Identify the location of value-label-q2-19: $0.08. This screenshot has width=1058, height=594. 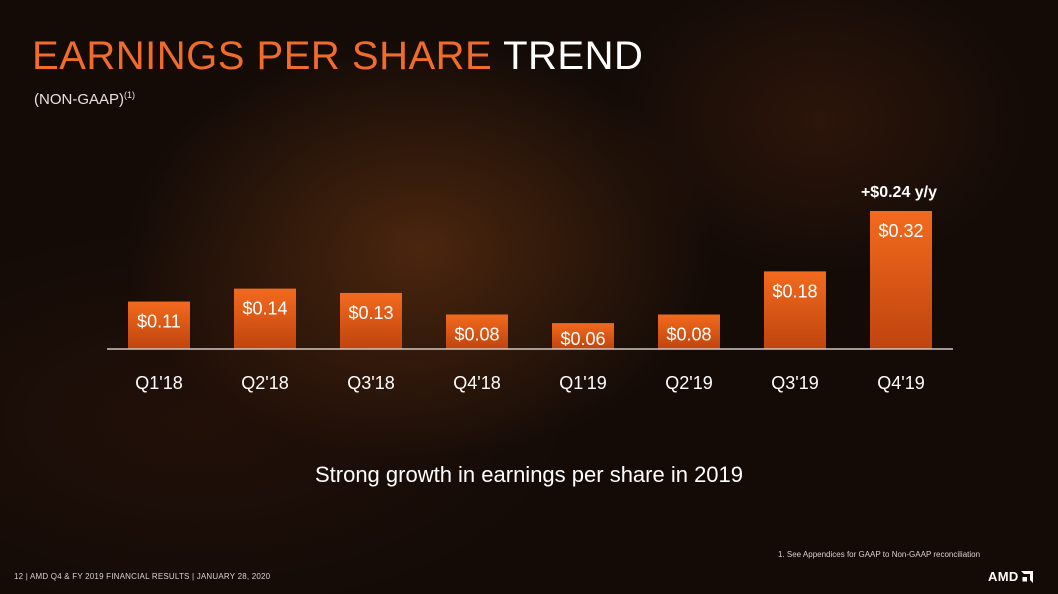
(688, 335).